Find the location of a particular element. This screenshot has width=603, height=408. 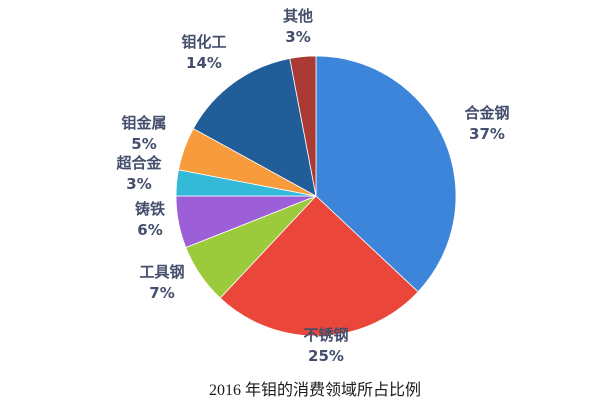

slice-label-name: 钼金属 is located at coordinates (144, 123).